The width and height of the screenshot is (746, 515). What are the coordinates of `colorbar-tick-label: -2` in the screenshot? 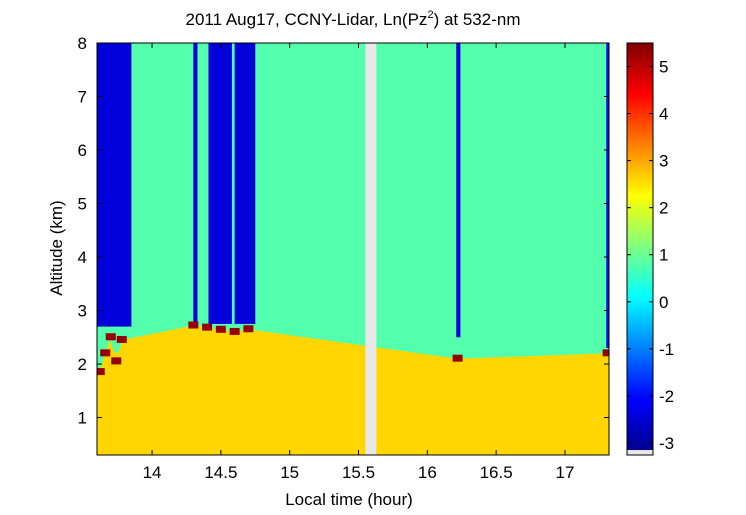 It's located at (666, 396).